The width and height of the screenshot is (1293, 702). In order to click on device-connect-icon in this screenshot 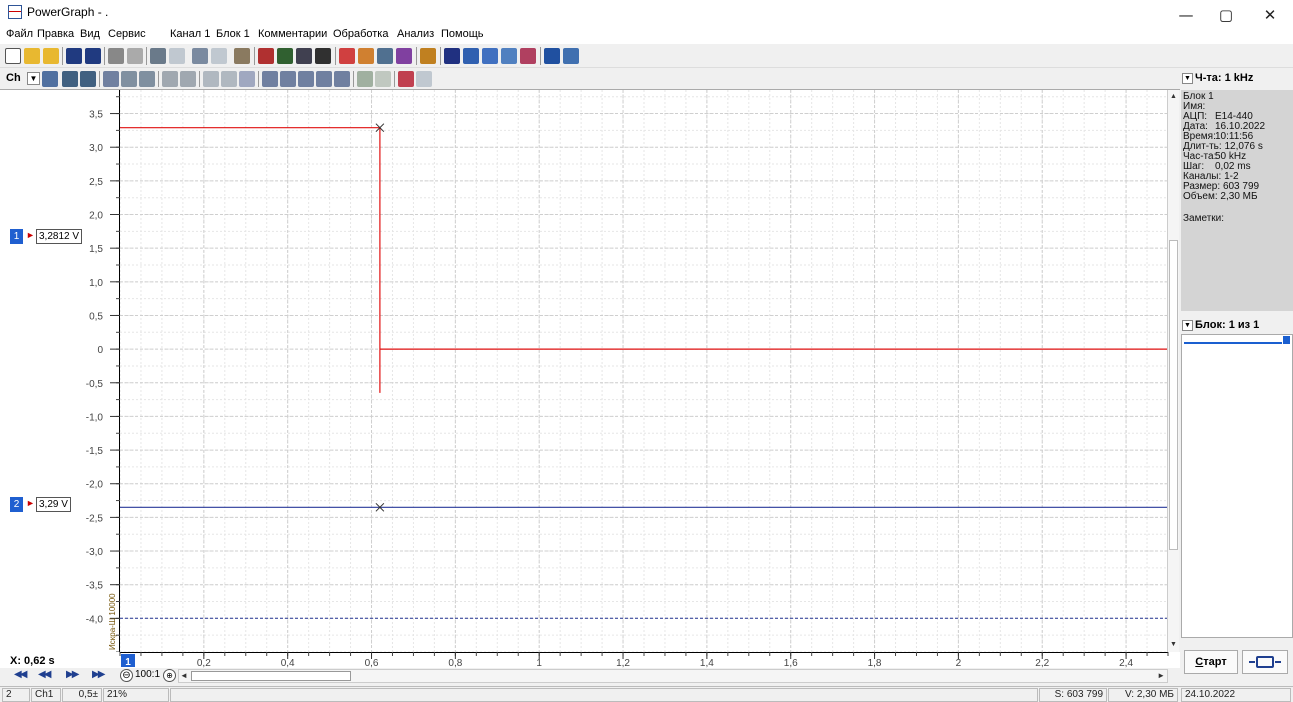, I will do `click(1265, 662)`.